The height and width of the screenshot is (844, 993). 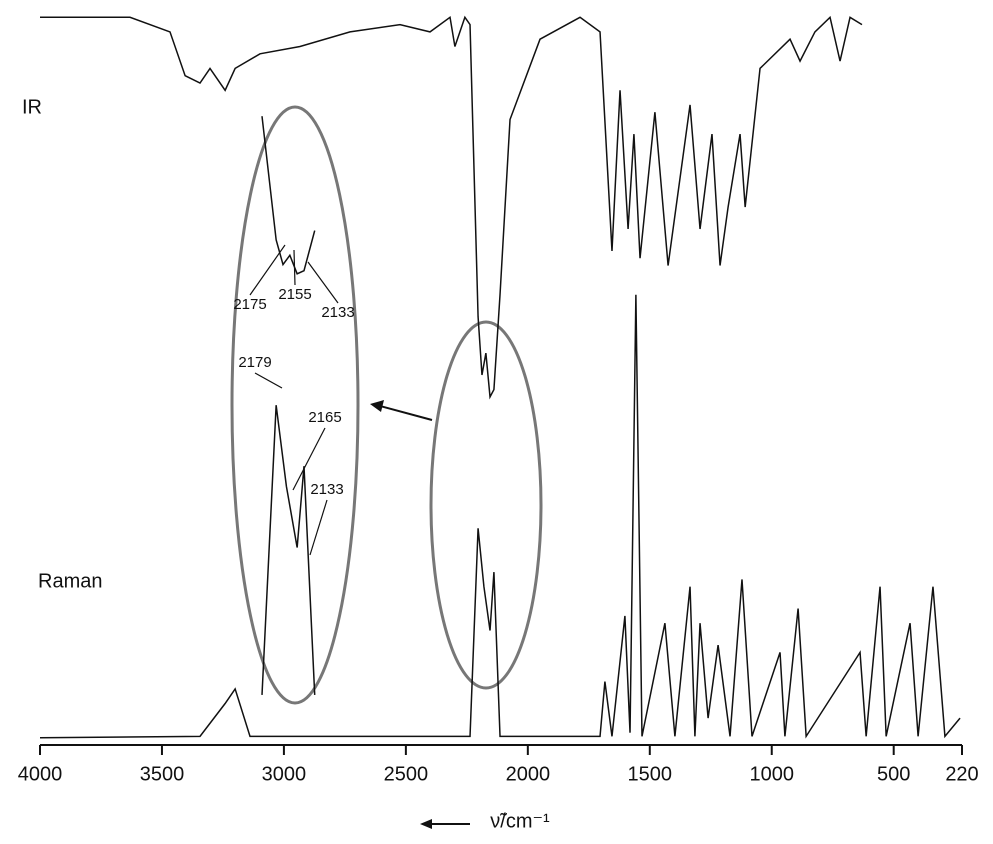 What do you see at coordinates (426, 824) in the screenshot?
I see `axis-arrow-head` at bounding box center [426, 824].